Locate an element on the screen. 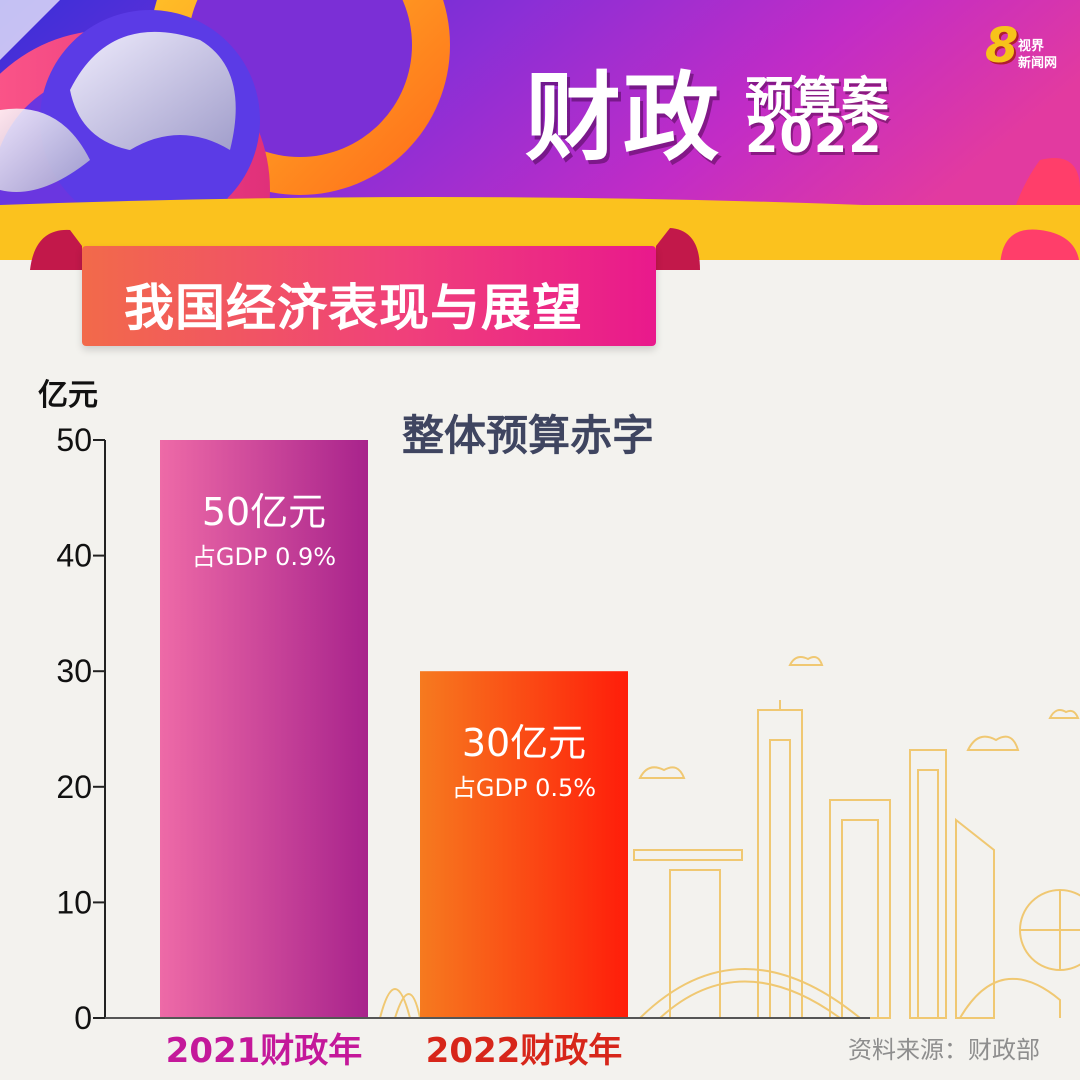 The height and width of the screenshot is (1080, 1080). budget-title: 财政 is located at coordinates (623, 118).